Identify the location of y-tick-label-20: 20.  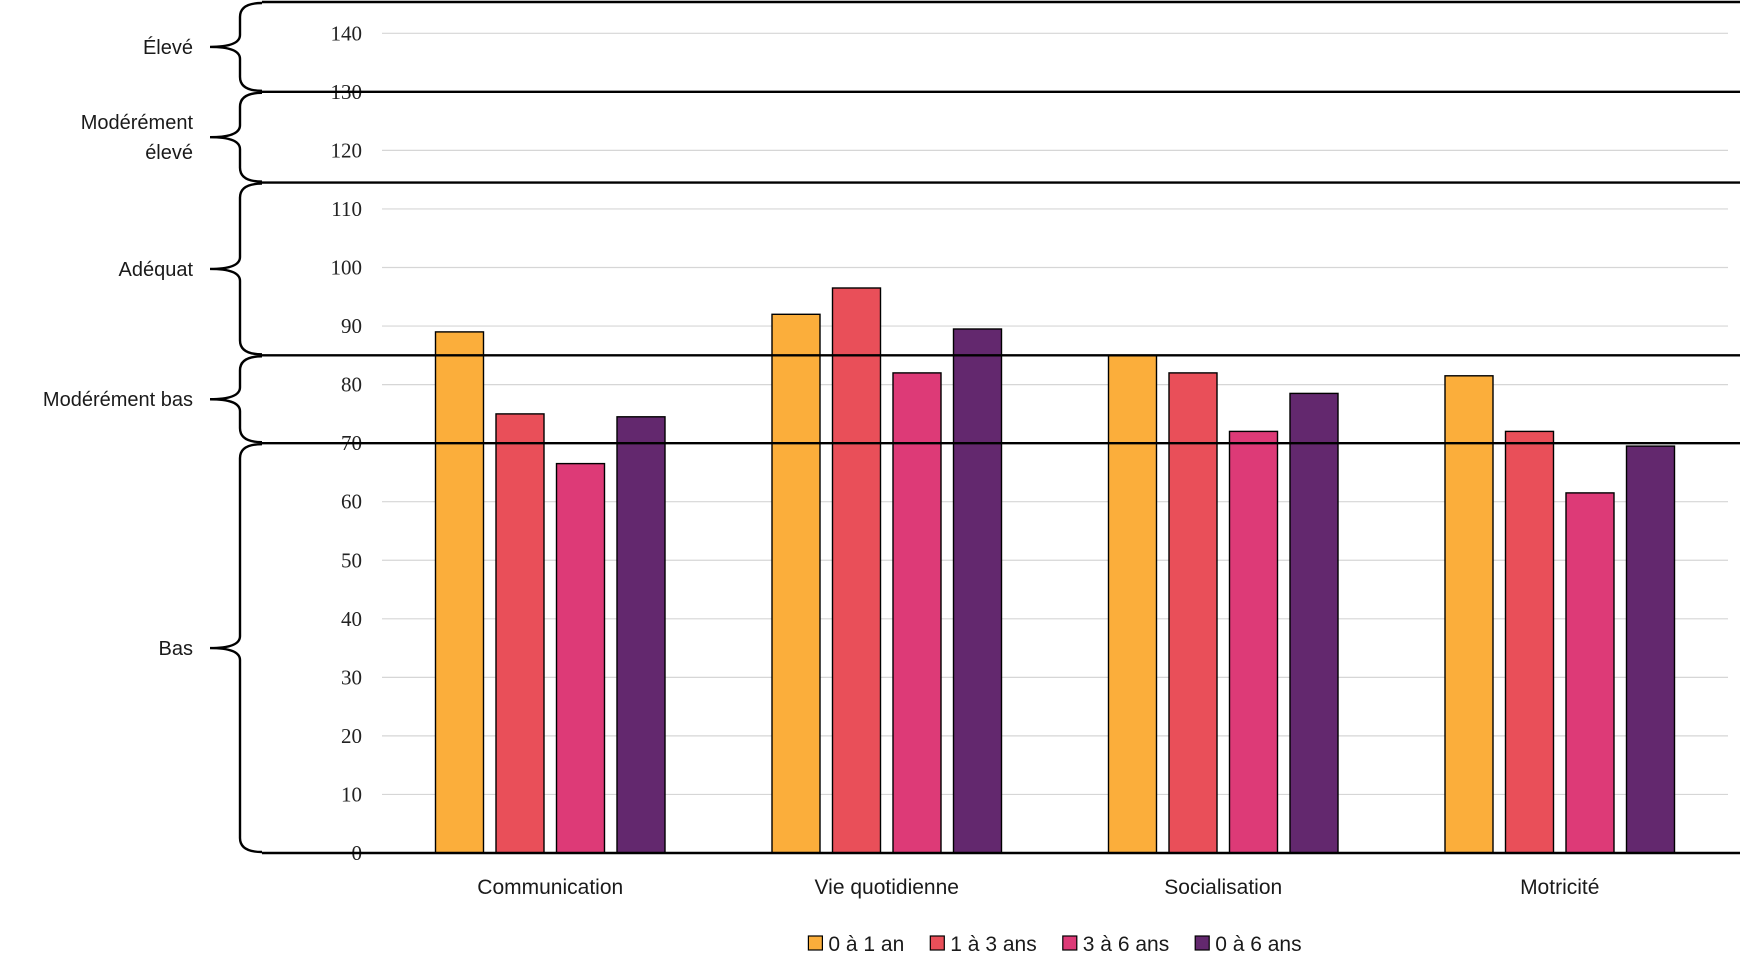
(351, 736).